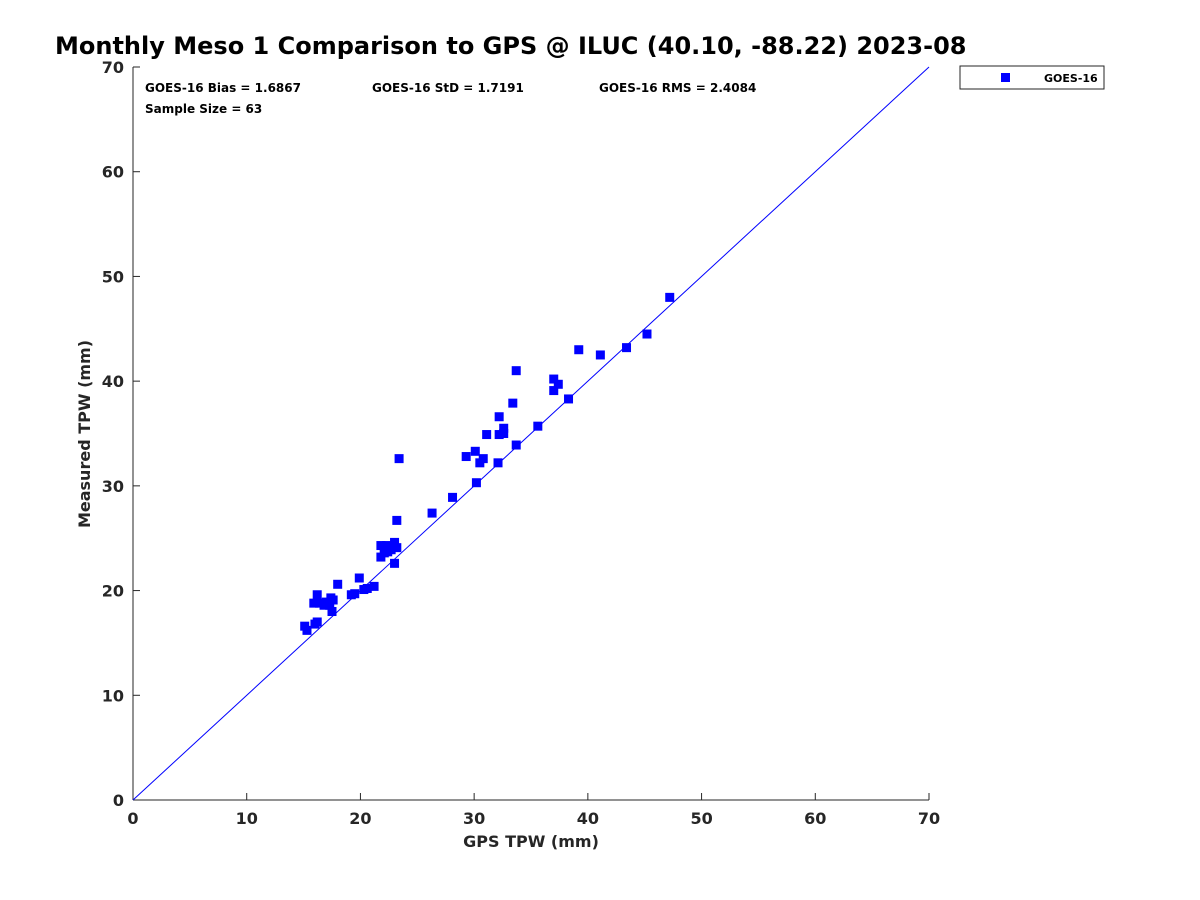  What do you see at coordinates (203, 109) in the screenshot?
I see `sample-size-stat: Sample Size = 63` at bounding box center [203, 109].